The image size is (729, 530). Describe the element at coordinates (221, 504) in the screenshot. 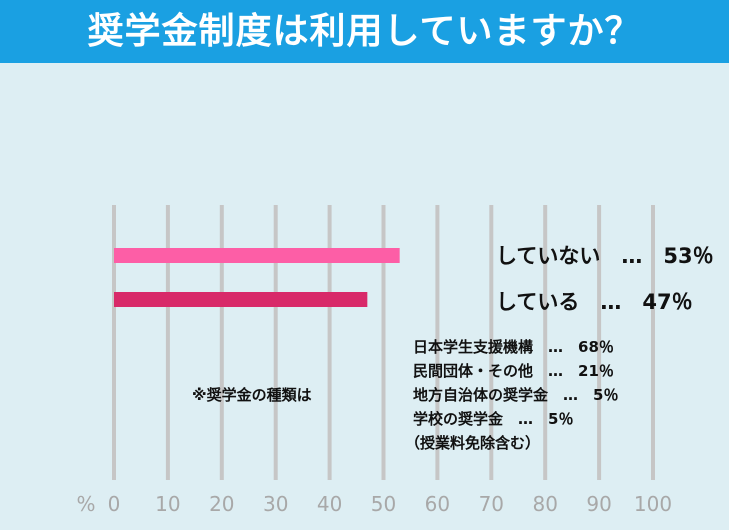

I see `x-tick-label-20: 20` at that location.